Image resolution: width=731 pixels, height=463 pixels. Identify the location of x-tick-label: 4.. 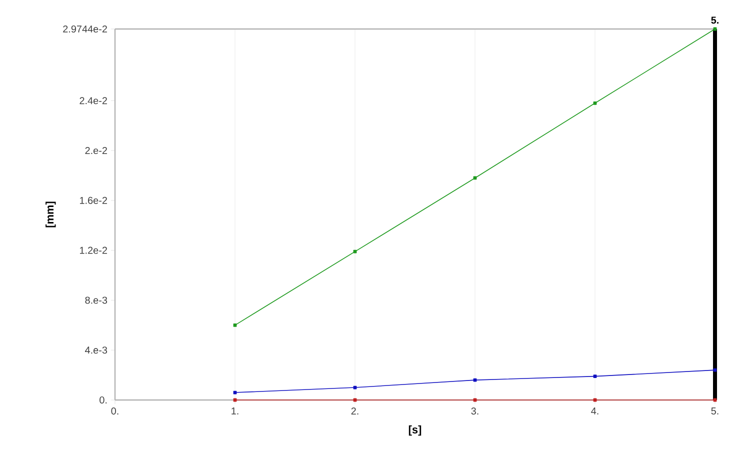
(594, 411).